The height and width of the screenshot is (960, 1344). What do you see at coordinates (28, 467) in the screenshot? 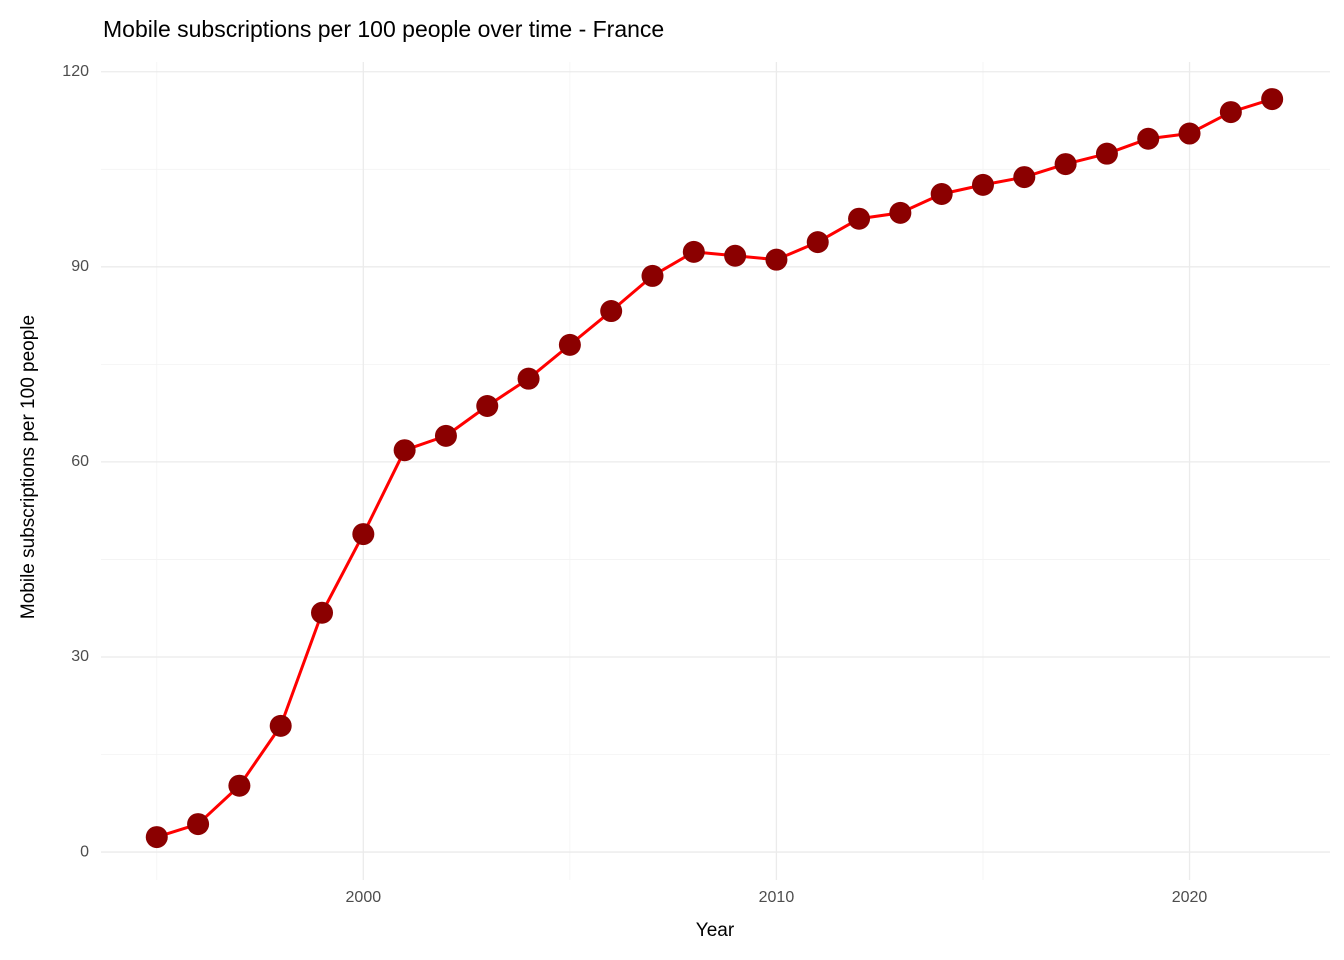
I see `y-axis-label: Mobile subscriptions per 100 people` at bounding box center [28, 467].